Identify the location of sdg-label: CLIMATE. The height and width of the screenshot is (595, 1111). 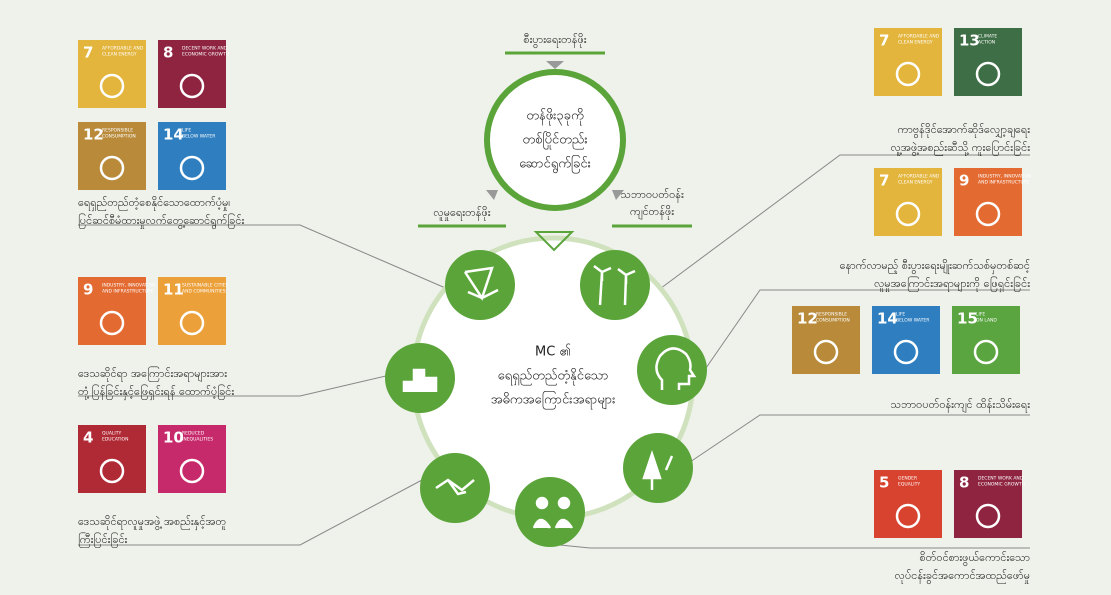
(987, 37).